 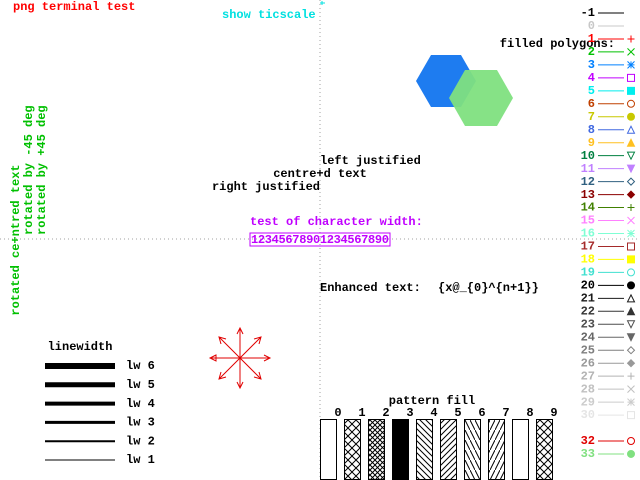 I want to click on linewidth-title: linewidth, so click(x=80, y=347).